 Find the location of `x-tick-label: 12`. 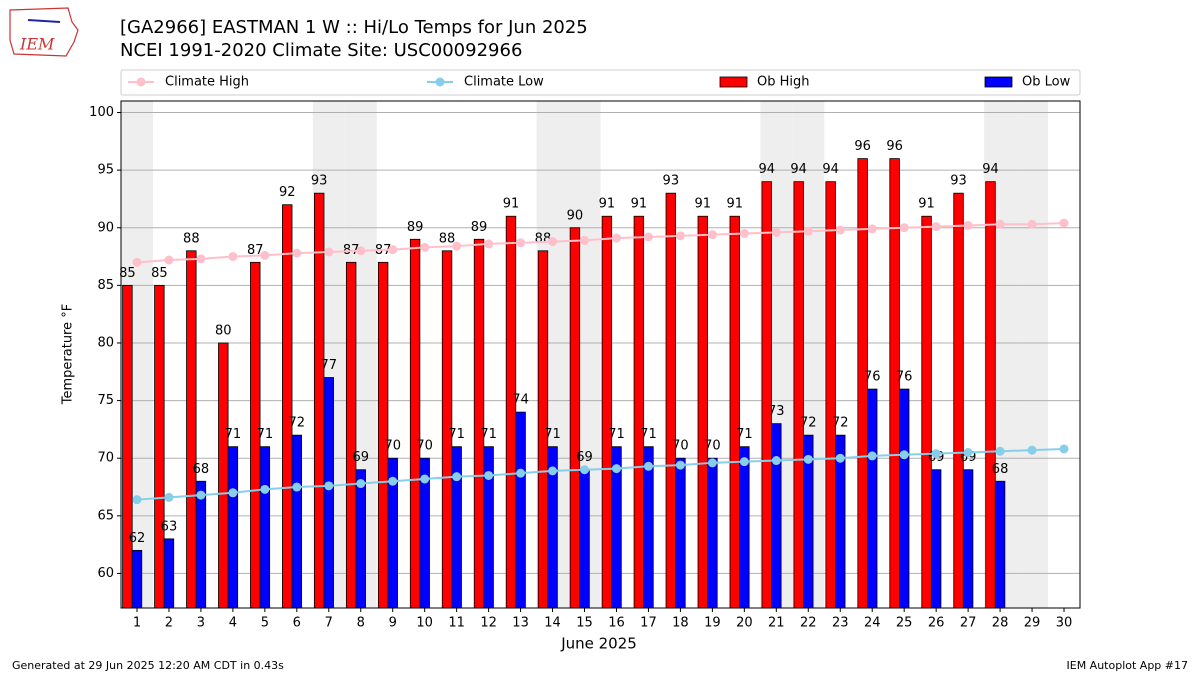

x-tick-label: 12 is located at coordinates (488, 623).